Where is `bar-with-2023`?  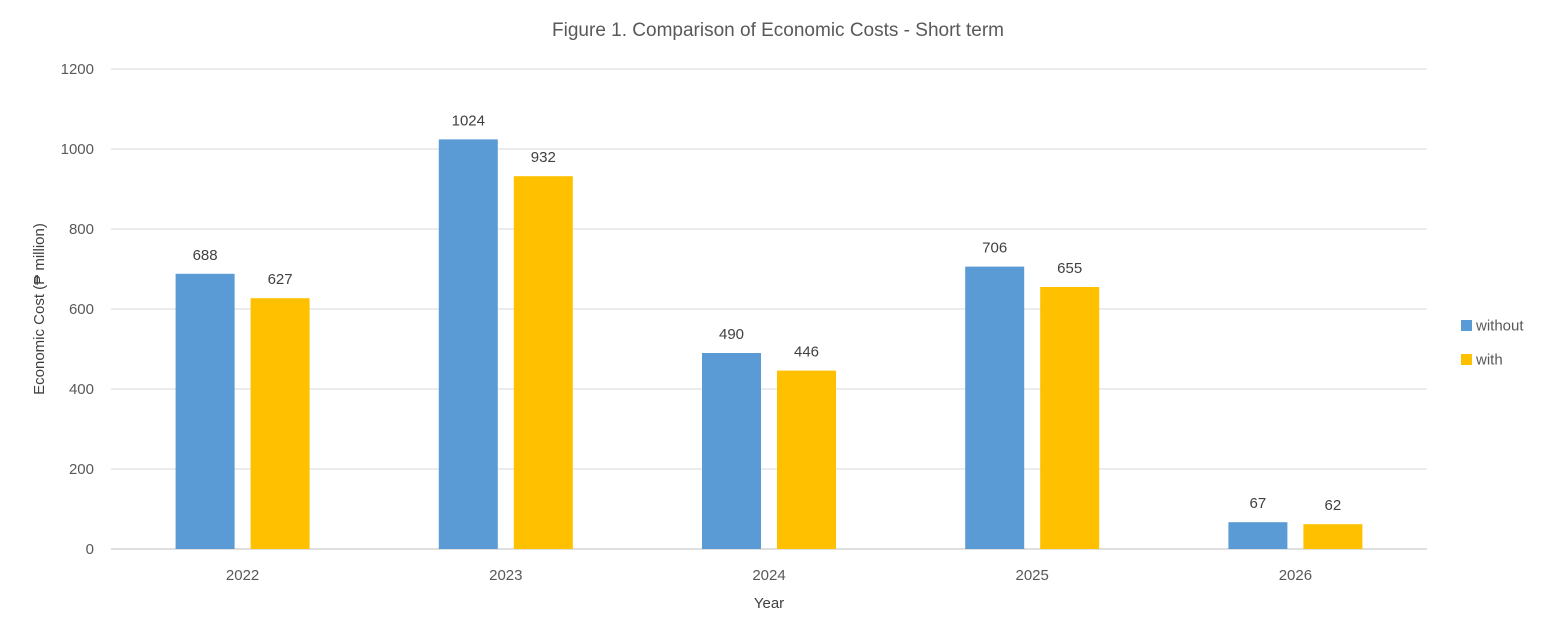 bar-with-2023 is located at coordinates (543, 362).